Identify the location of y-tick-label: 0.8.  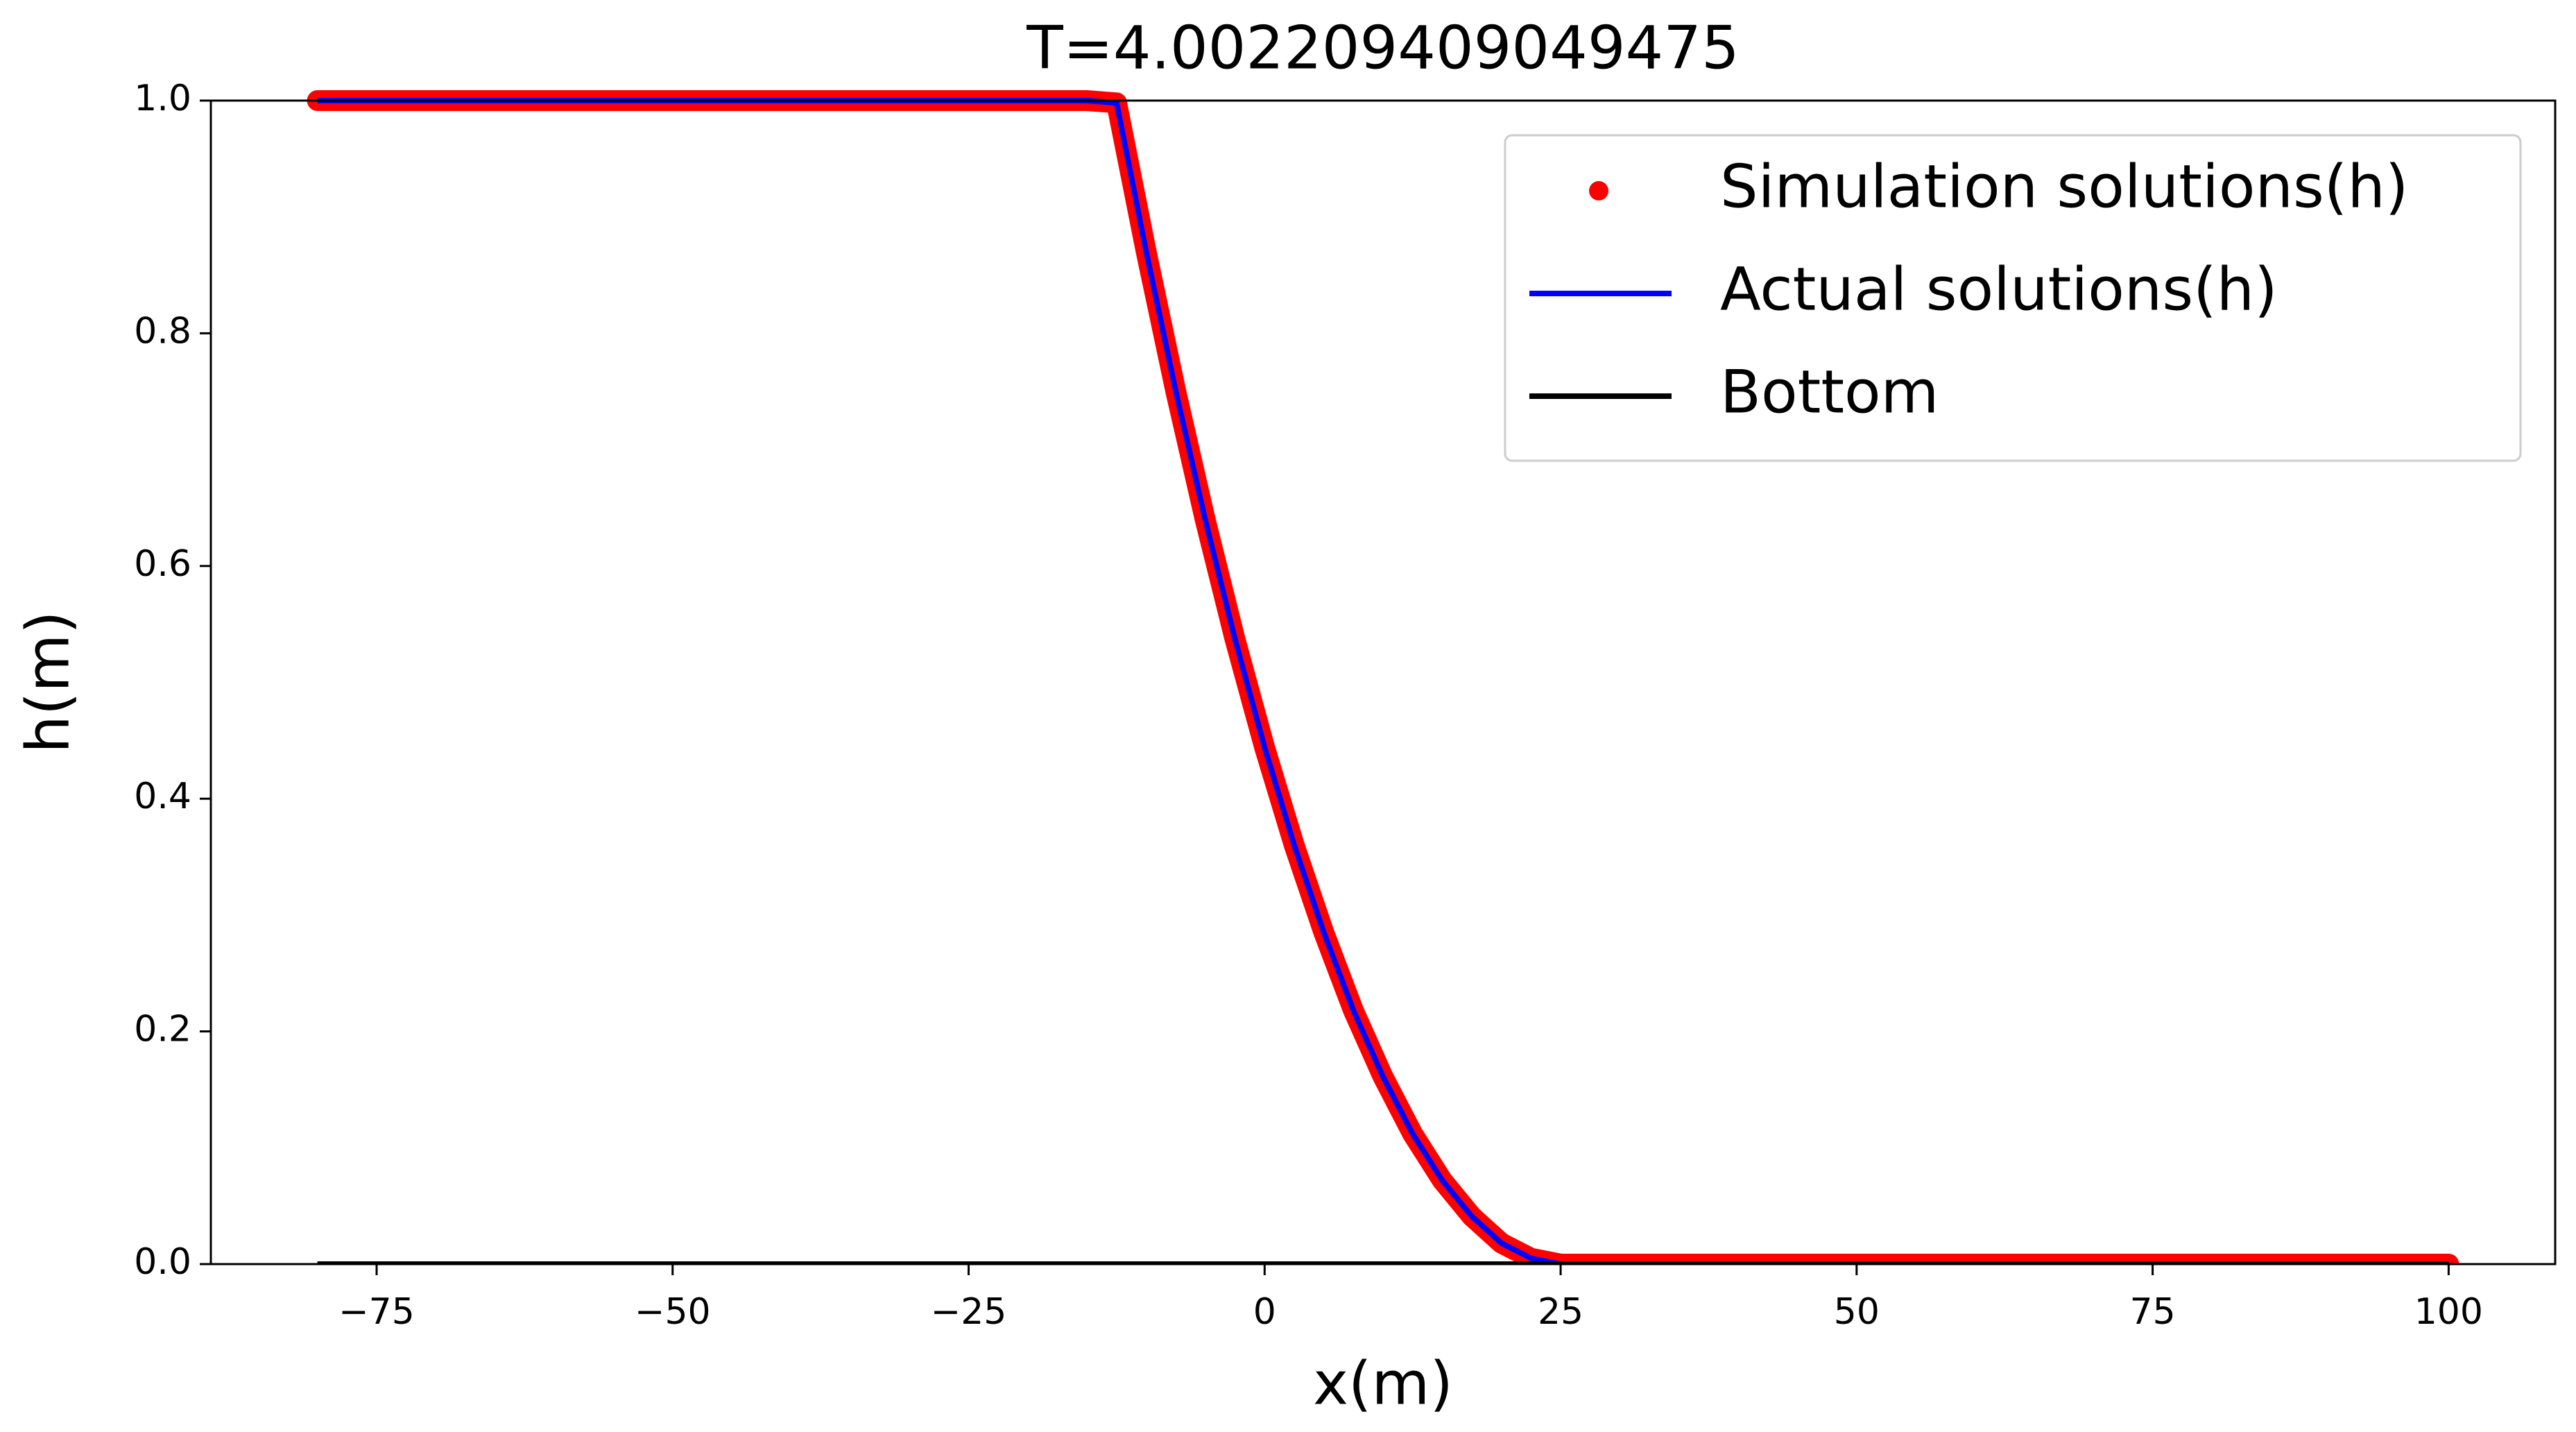
(162, 331).